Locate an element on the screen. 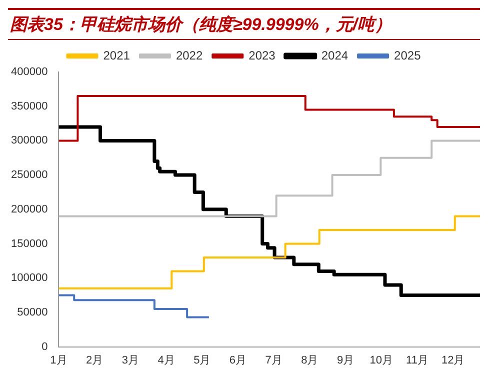 The height and width of the screenshot is (384, 488). legend-label: 2023 is located at coordinates (262, 55).